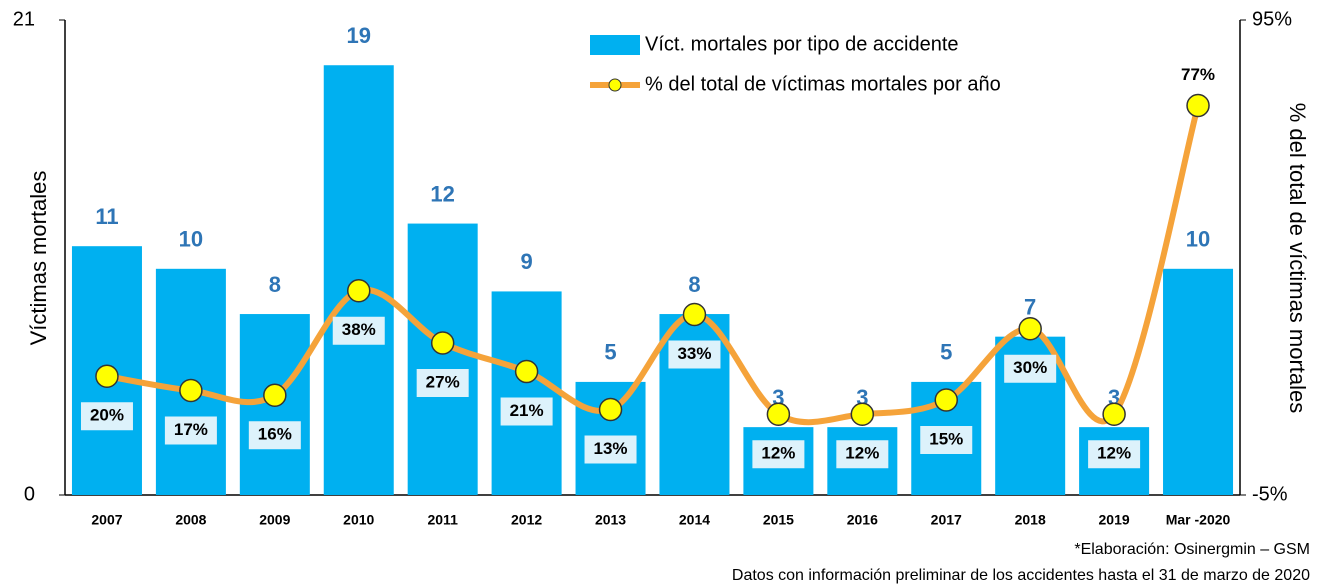  I want to click on x-tick-label: 2015, so click(778, 520).